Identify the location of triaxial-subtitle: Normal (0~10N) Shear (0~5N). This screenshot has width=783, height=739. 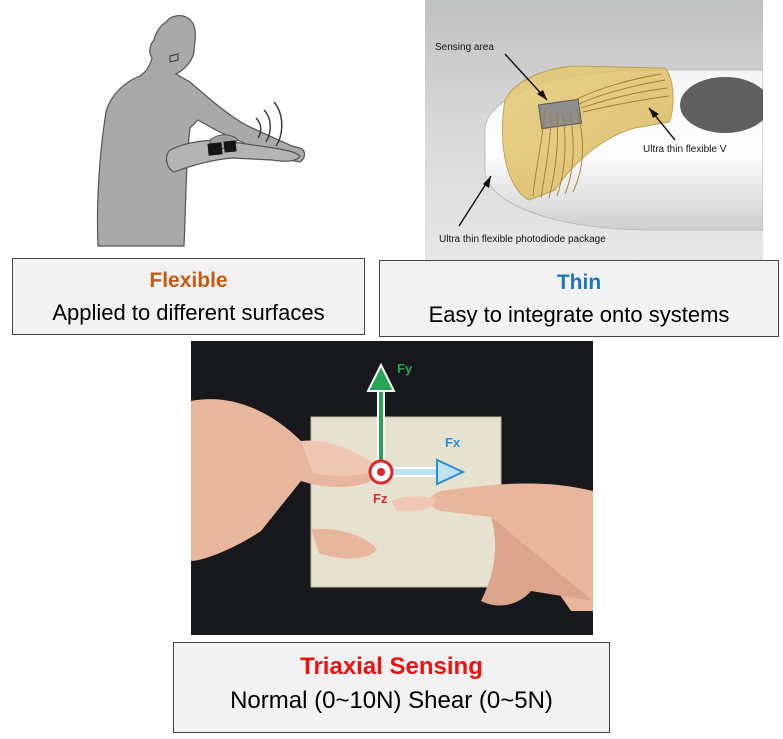
(391, 700).